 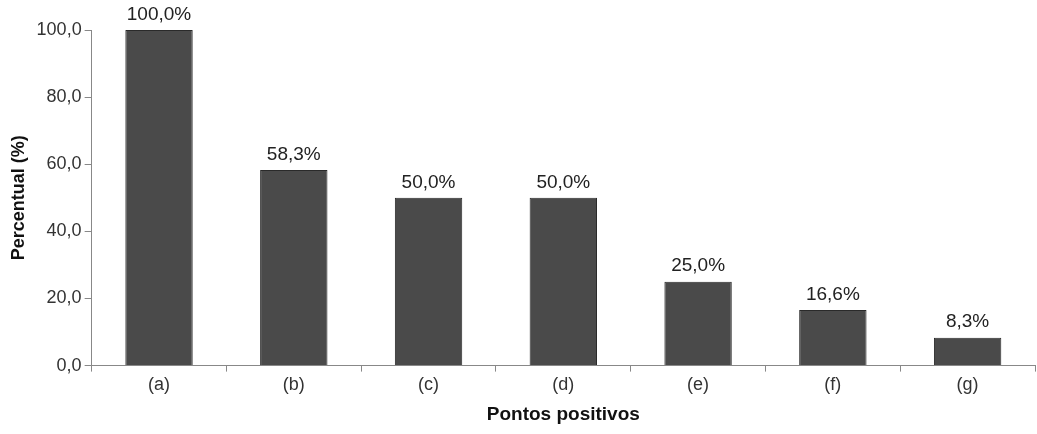 I want to click on data-label: 100,0%, so click(x=159, y=13).